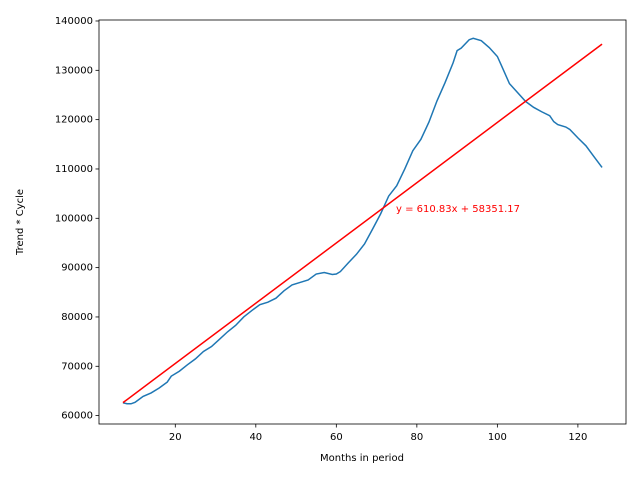 Image resolution: width=640 pixels, height=484 pixels. What do you see at coordinates (336, 437) in the screenshot?
I see `x-tick-label: 60` at bounding box center [336, 437].